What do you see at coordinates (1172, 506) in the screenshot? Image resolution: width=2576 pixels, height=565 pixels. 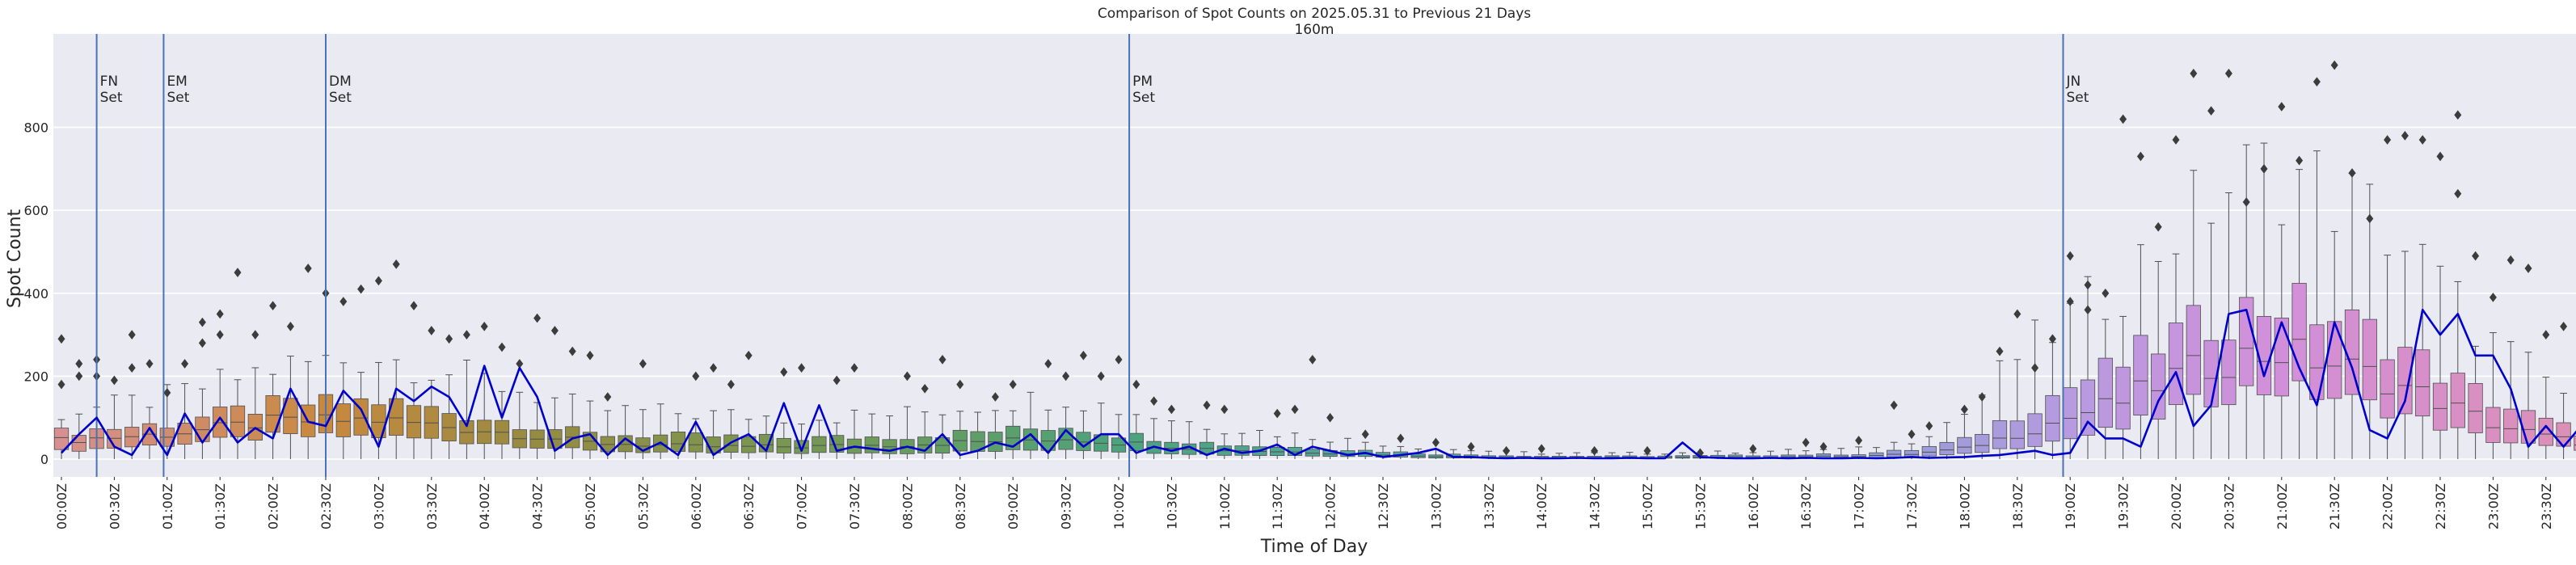 I see `x-tick-label-21: 10:30Z` at bounding box center [1172, 506].